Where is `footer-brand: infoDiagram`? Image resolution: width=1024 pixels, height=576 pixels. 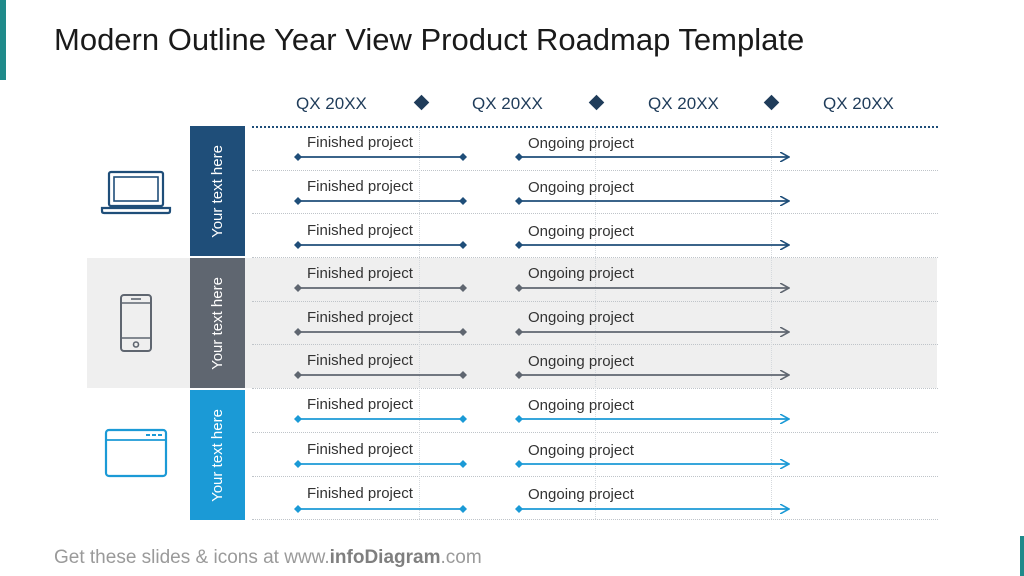 footer-brand: infoDiagram is located at coordinates (385, 557).